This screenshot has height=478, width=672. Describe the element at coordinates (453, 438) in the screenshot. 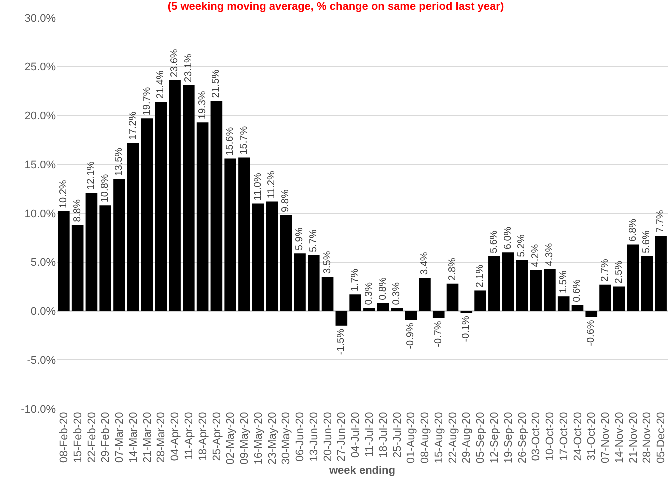

I see `x-tick-label: 22-Aug-20` at that location.